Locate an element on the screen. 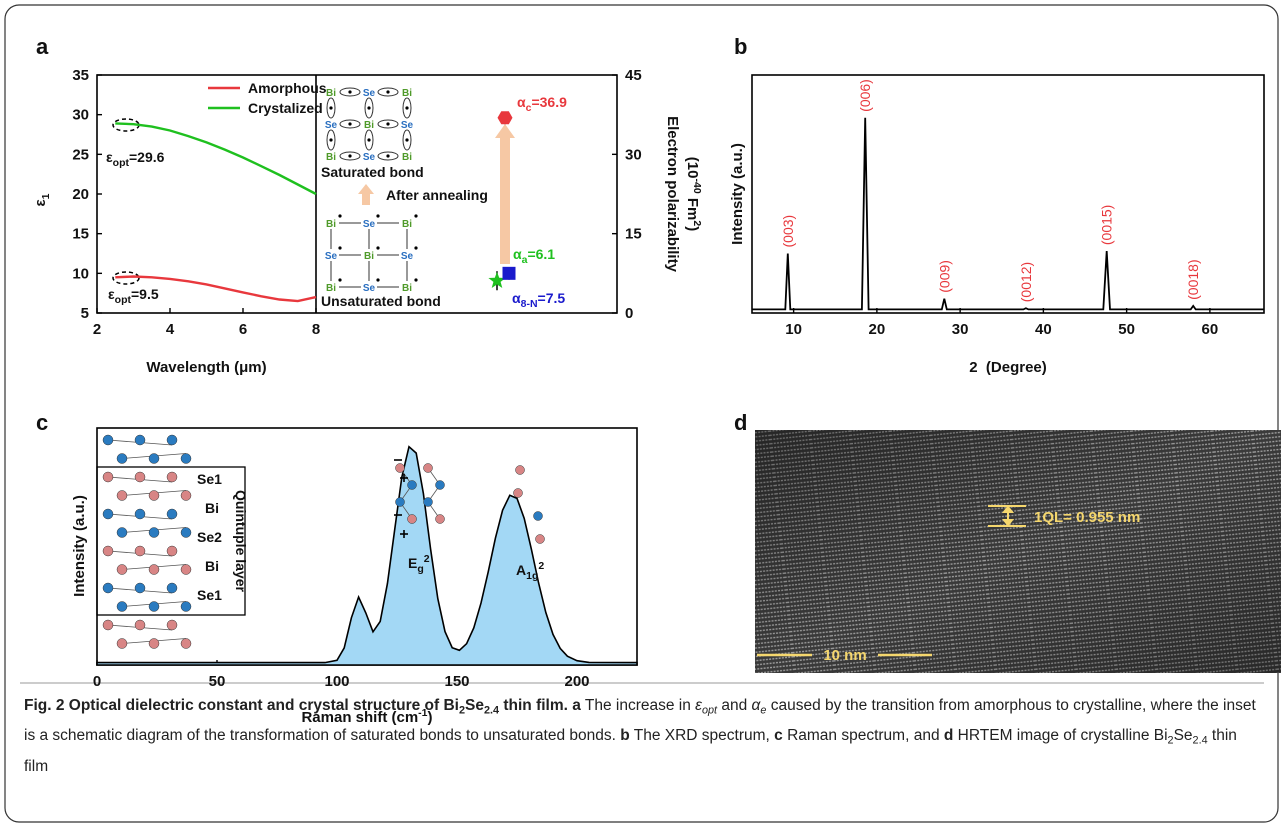 The height and width of the screenshot is (828, 1284). y2-tick-label: 45 is located at coordinates (633, 75).